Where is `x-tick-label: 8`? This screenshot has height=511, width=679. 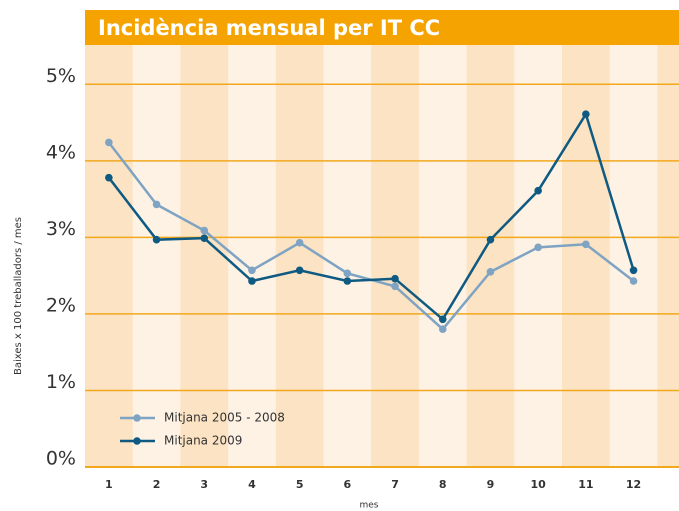
x-tick-label: 8 is located at coordinates (443, 484).